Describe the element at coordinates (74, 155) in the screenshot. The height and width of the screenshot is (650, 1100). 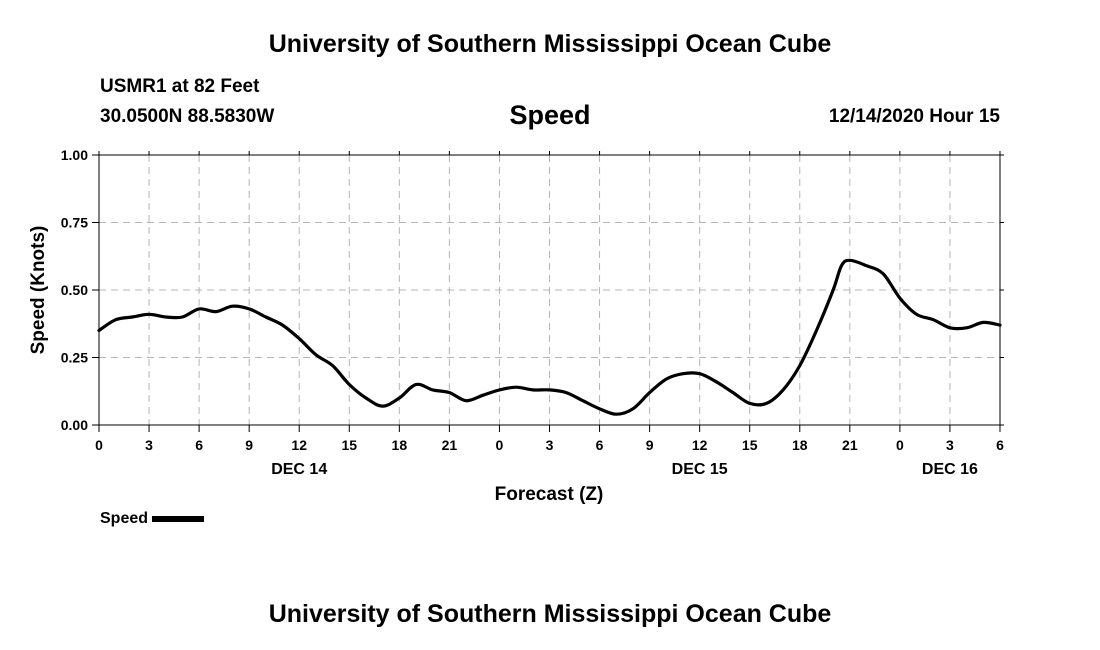
I see `y-tick-label: 1.00` at that location.